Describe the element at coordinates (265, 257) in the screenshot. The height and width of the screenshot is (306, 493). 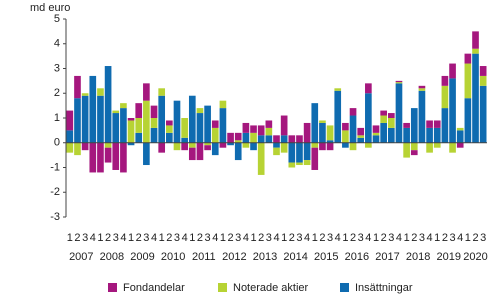
I see `year-label: 2013` at that location.